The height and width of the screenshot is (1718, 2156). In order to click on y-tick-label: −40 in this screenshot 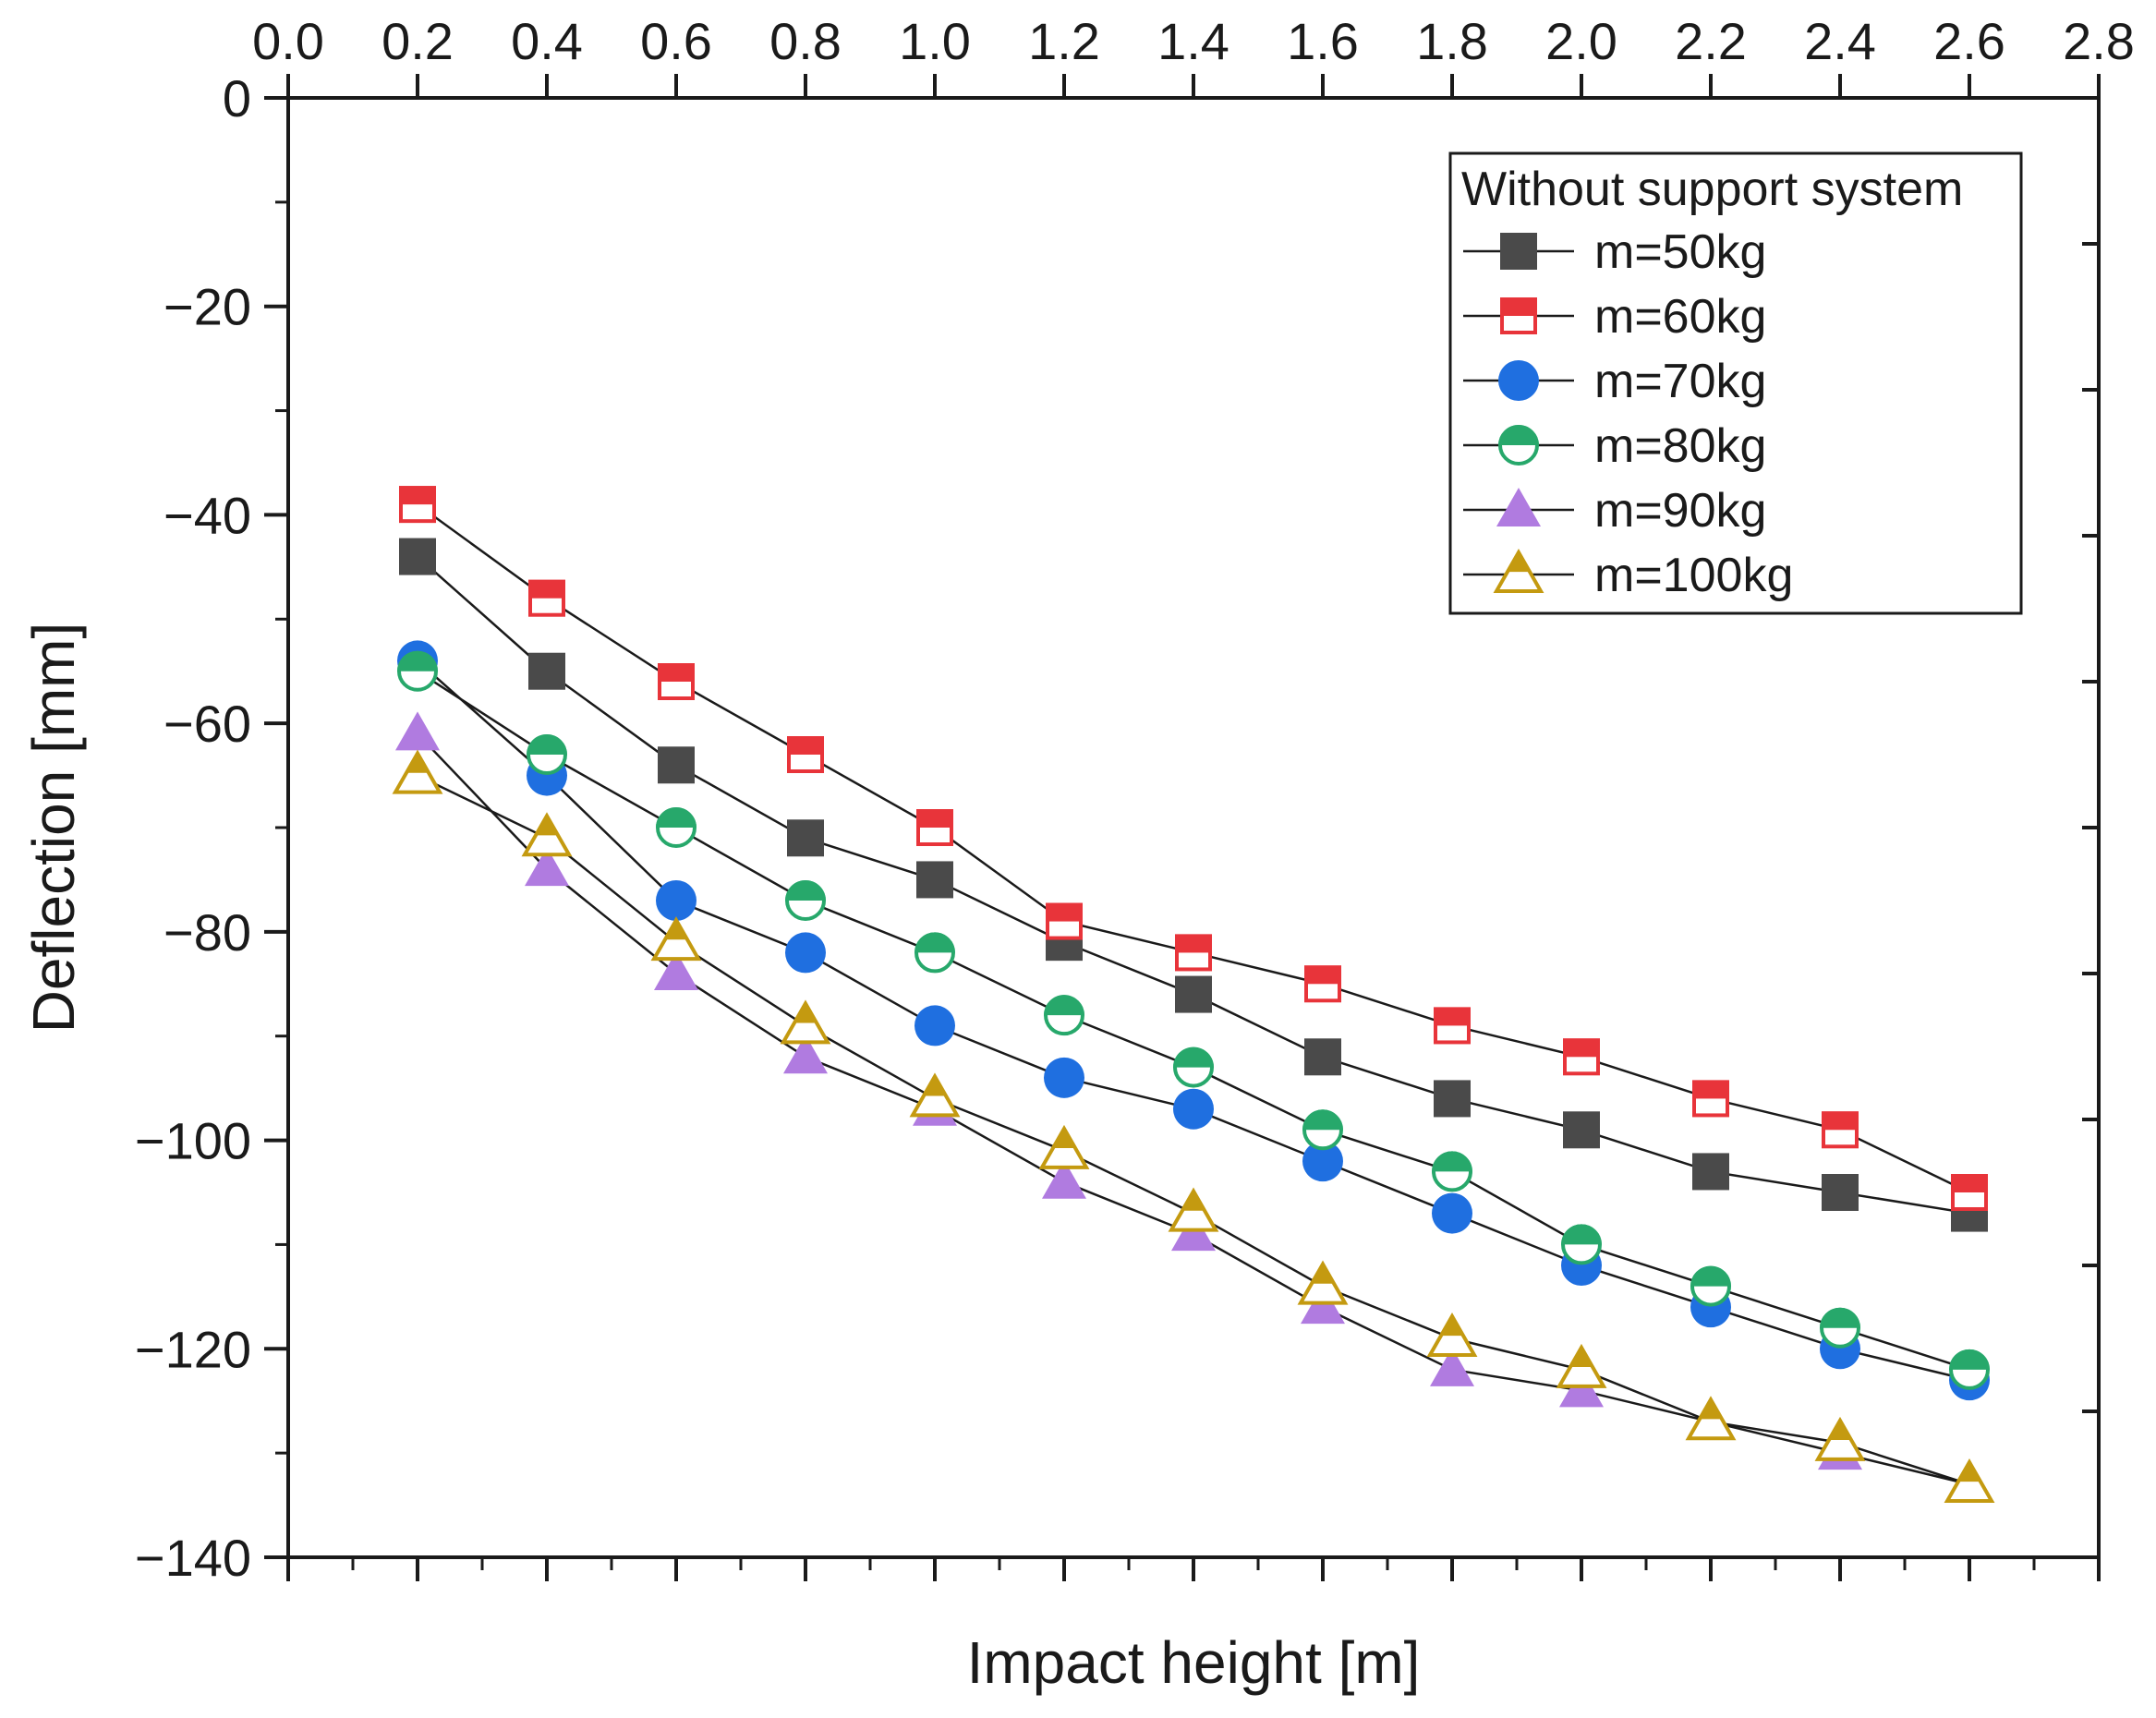, I will do `click(207, 515)`.